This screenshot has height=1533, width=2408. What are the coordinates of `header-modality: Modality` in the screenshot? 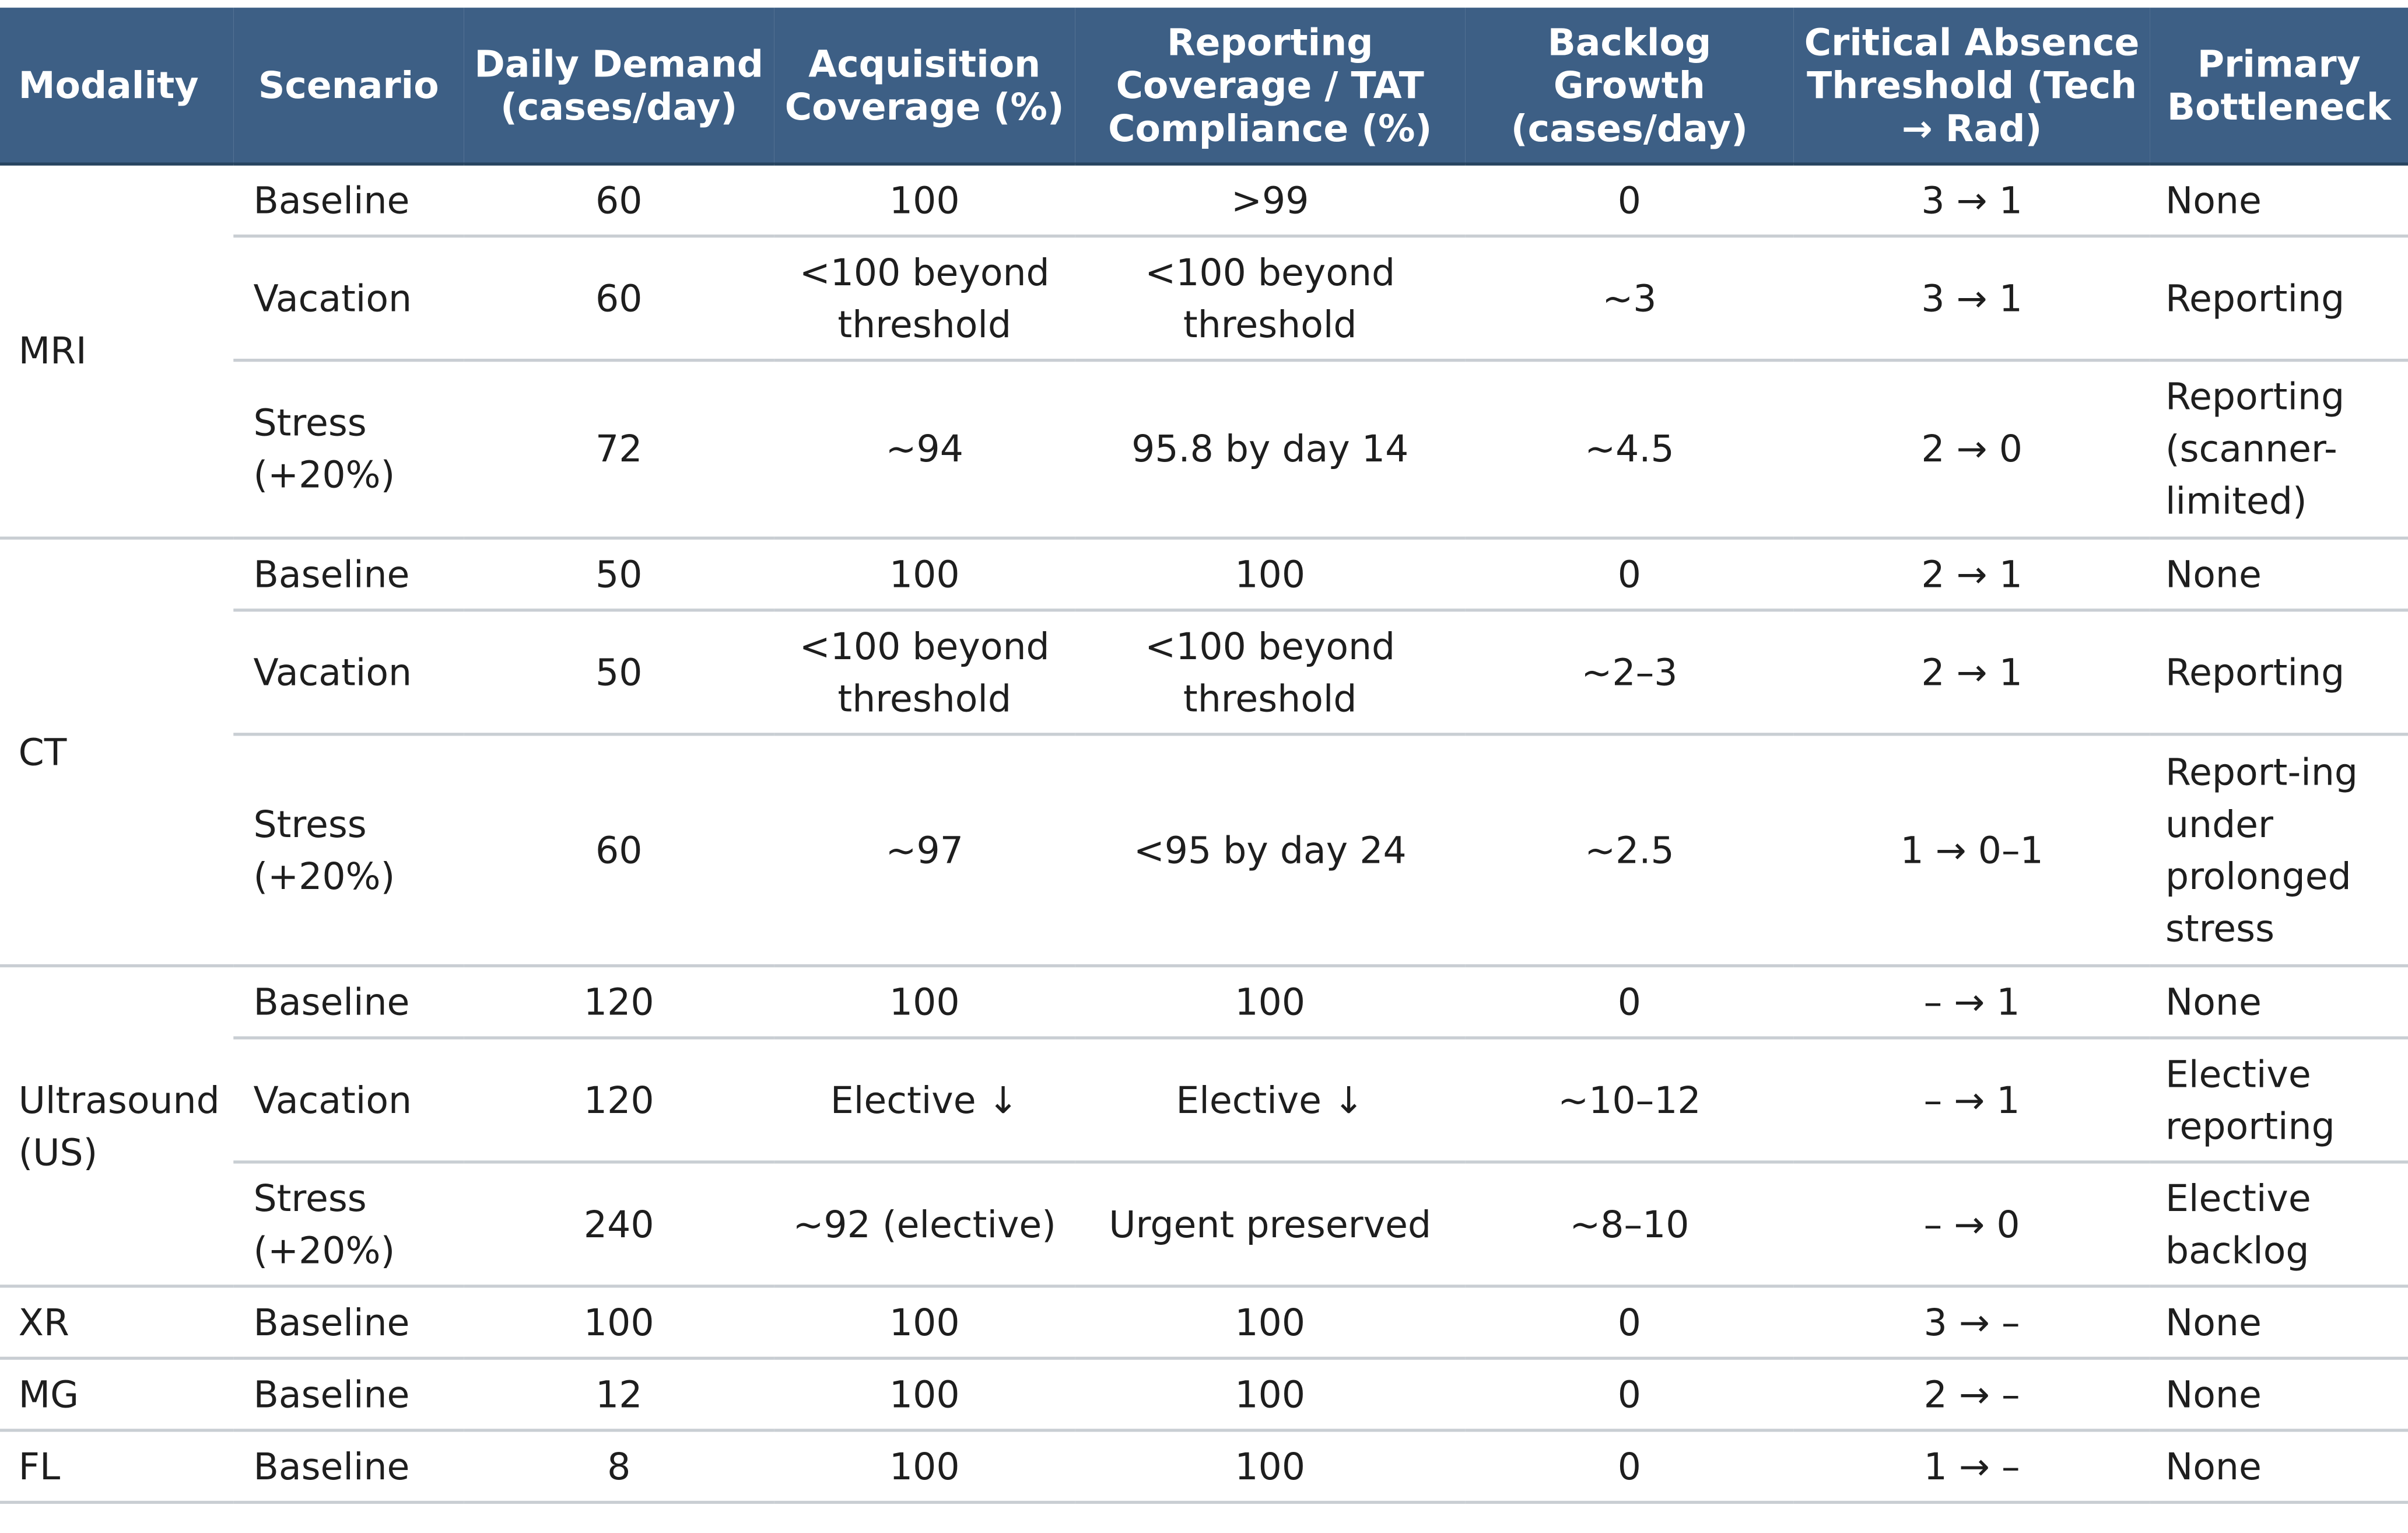 It's located at (117, 87).